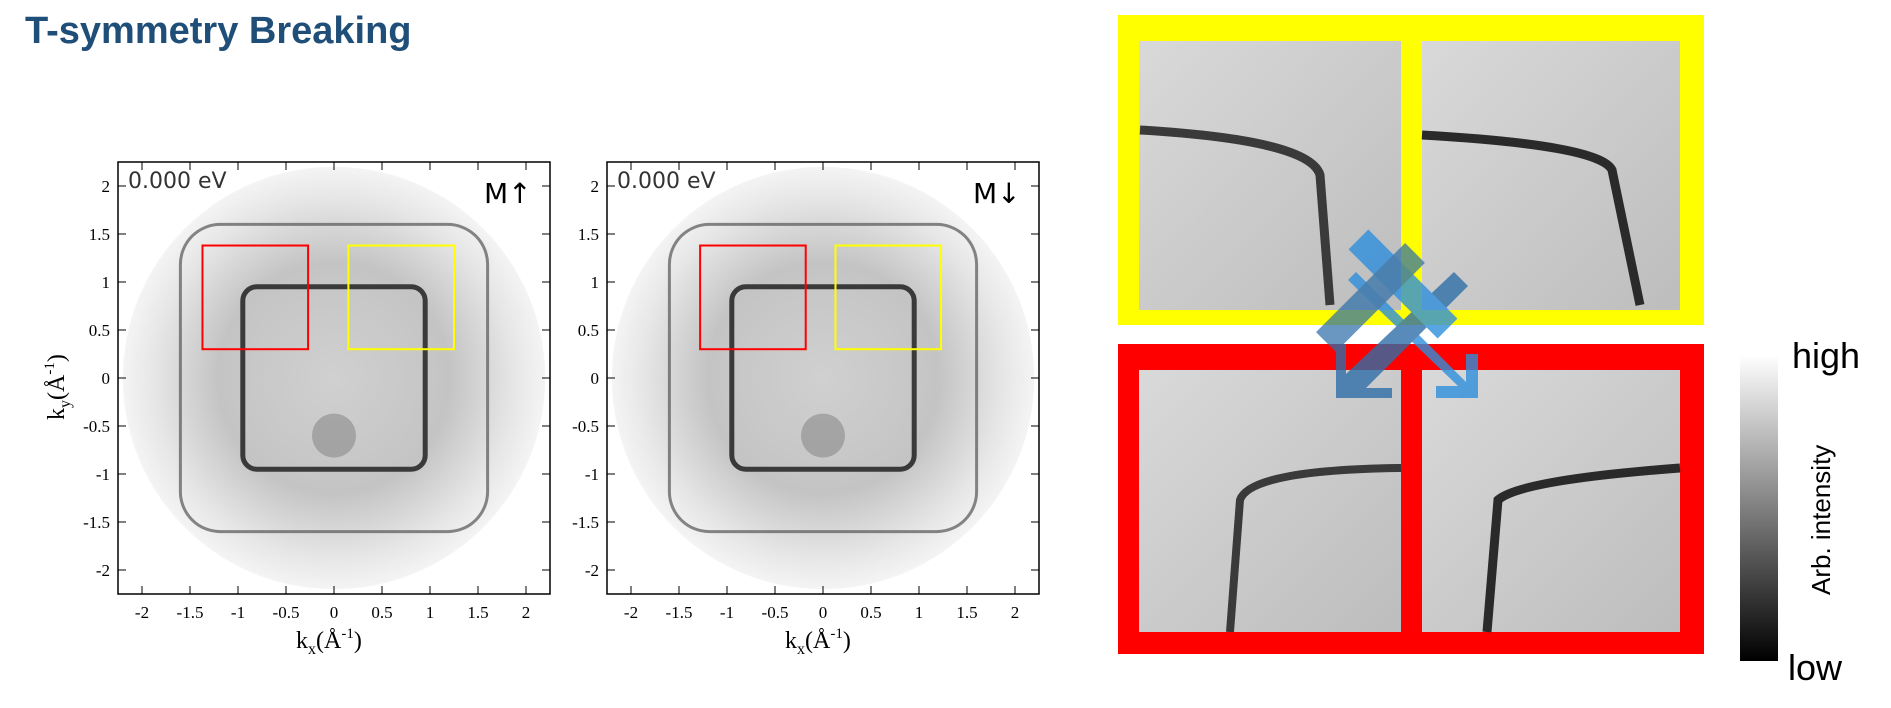  I want to click on colorbar-gradient, so click(1759, 508).